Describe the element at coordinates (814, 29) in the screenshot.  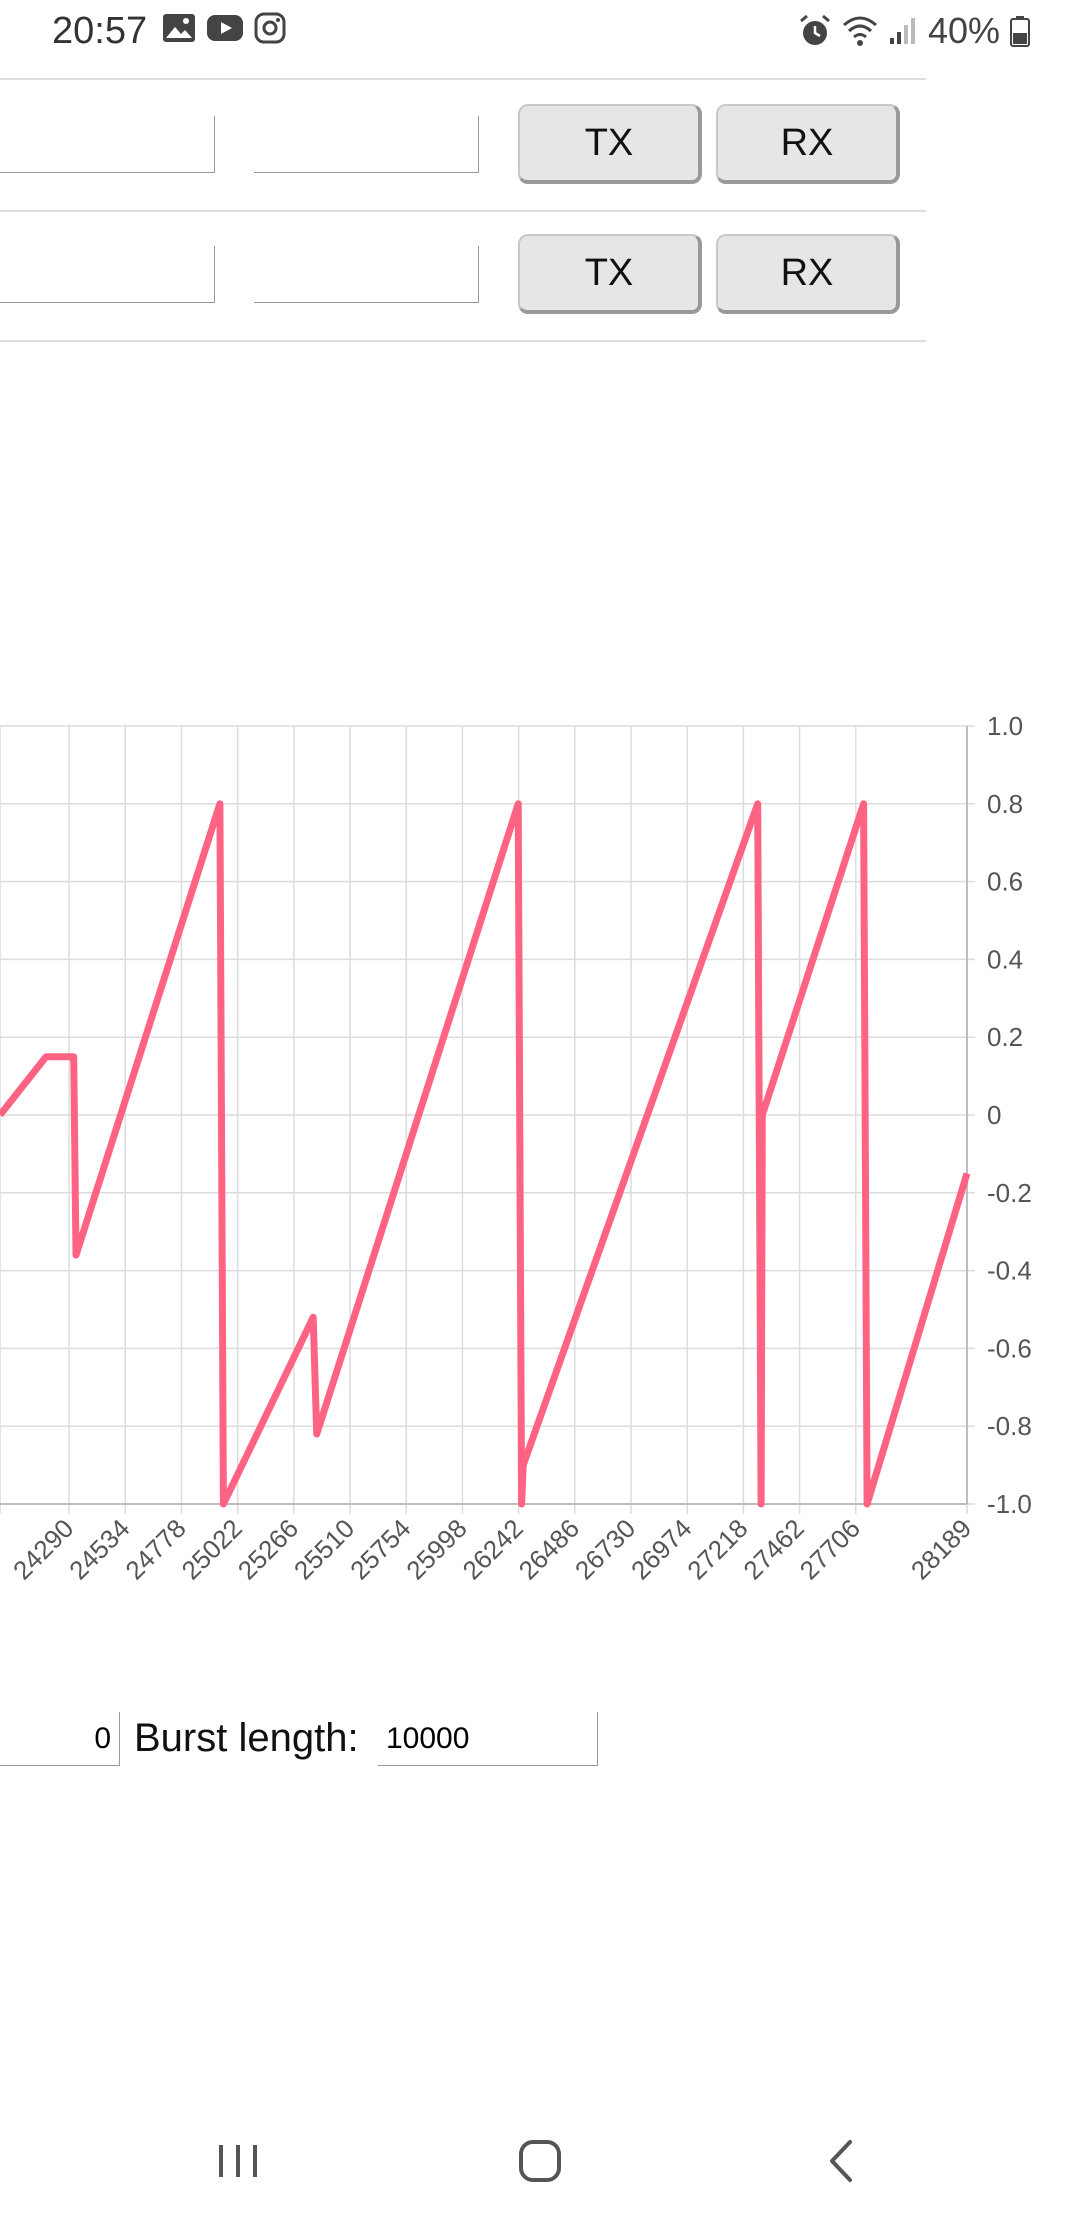
I see `alarm-icon` at that location.